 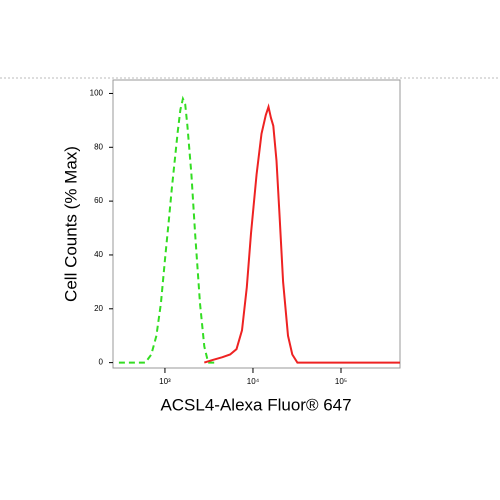 I want to click on y-tick-label: 20, so click(x=98, y=308).